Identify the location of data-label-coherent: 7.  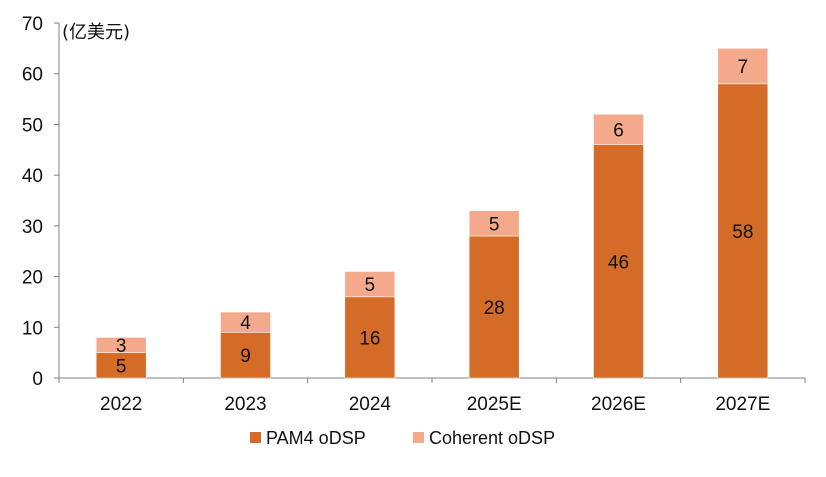
(743, 67).